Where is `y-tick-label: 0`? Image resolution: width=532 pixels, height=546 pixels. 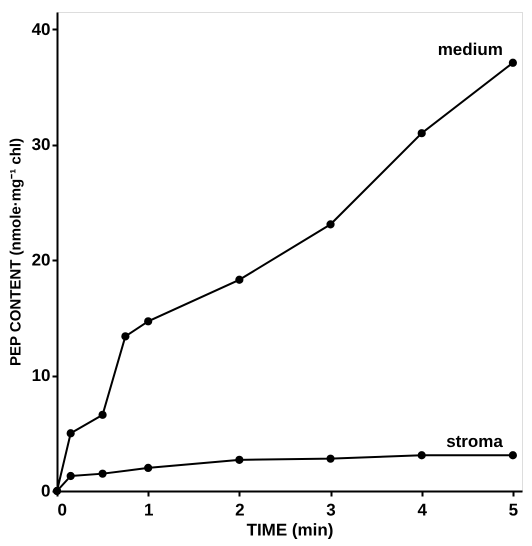
y-tick-label: 0 is located at coordinates (45, 491).